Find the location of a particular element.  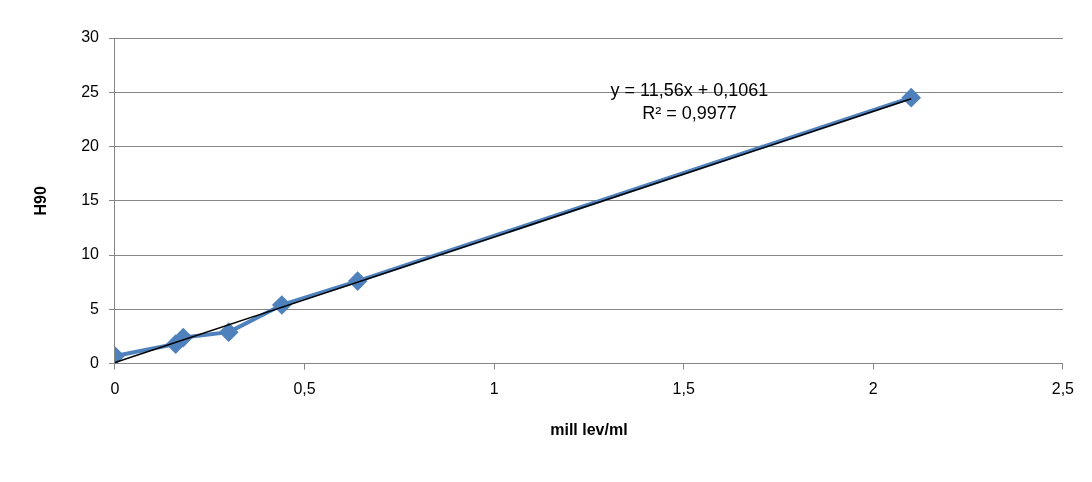

x-tick-label: 0 is located at coordinates (115, 388).